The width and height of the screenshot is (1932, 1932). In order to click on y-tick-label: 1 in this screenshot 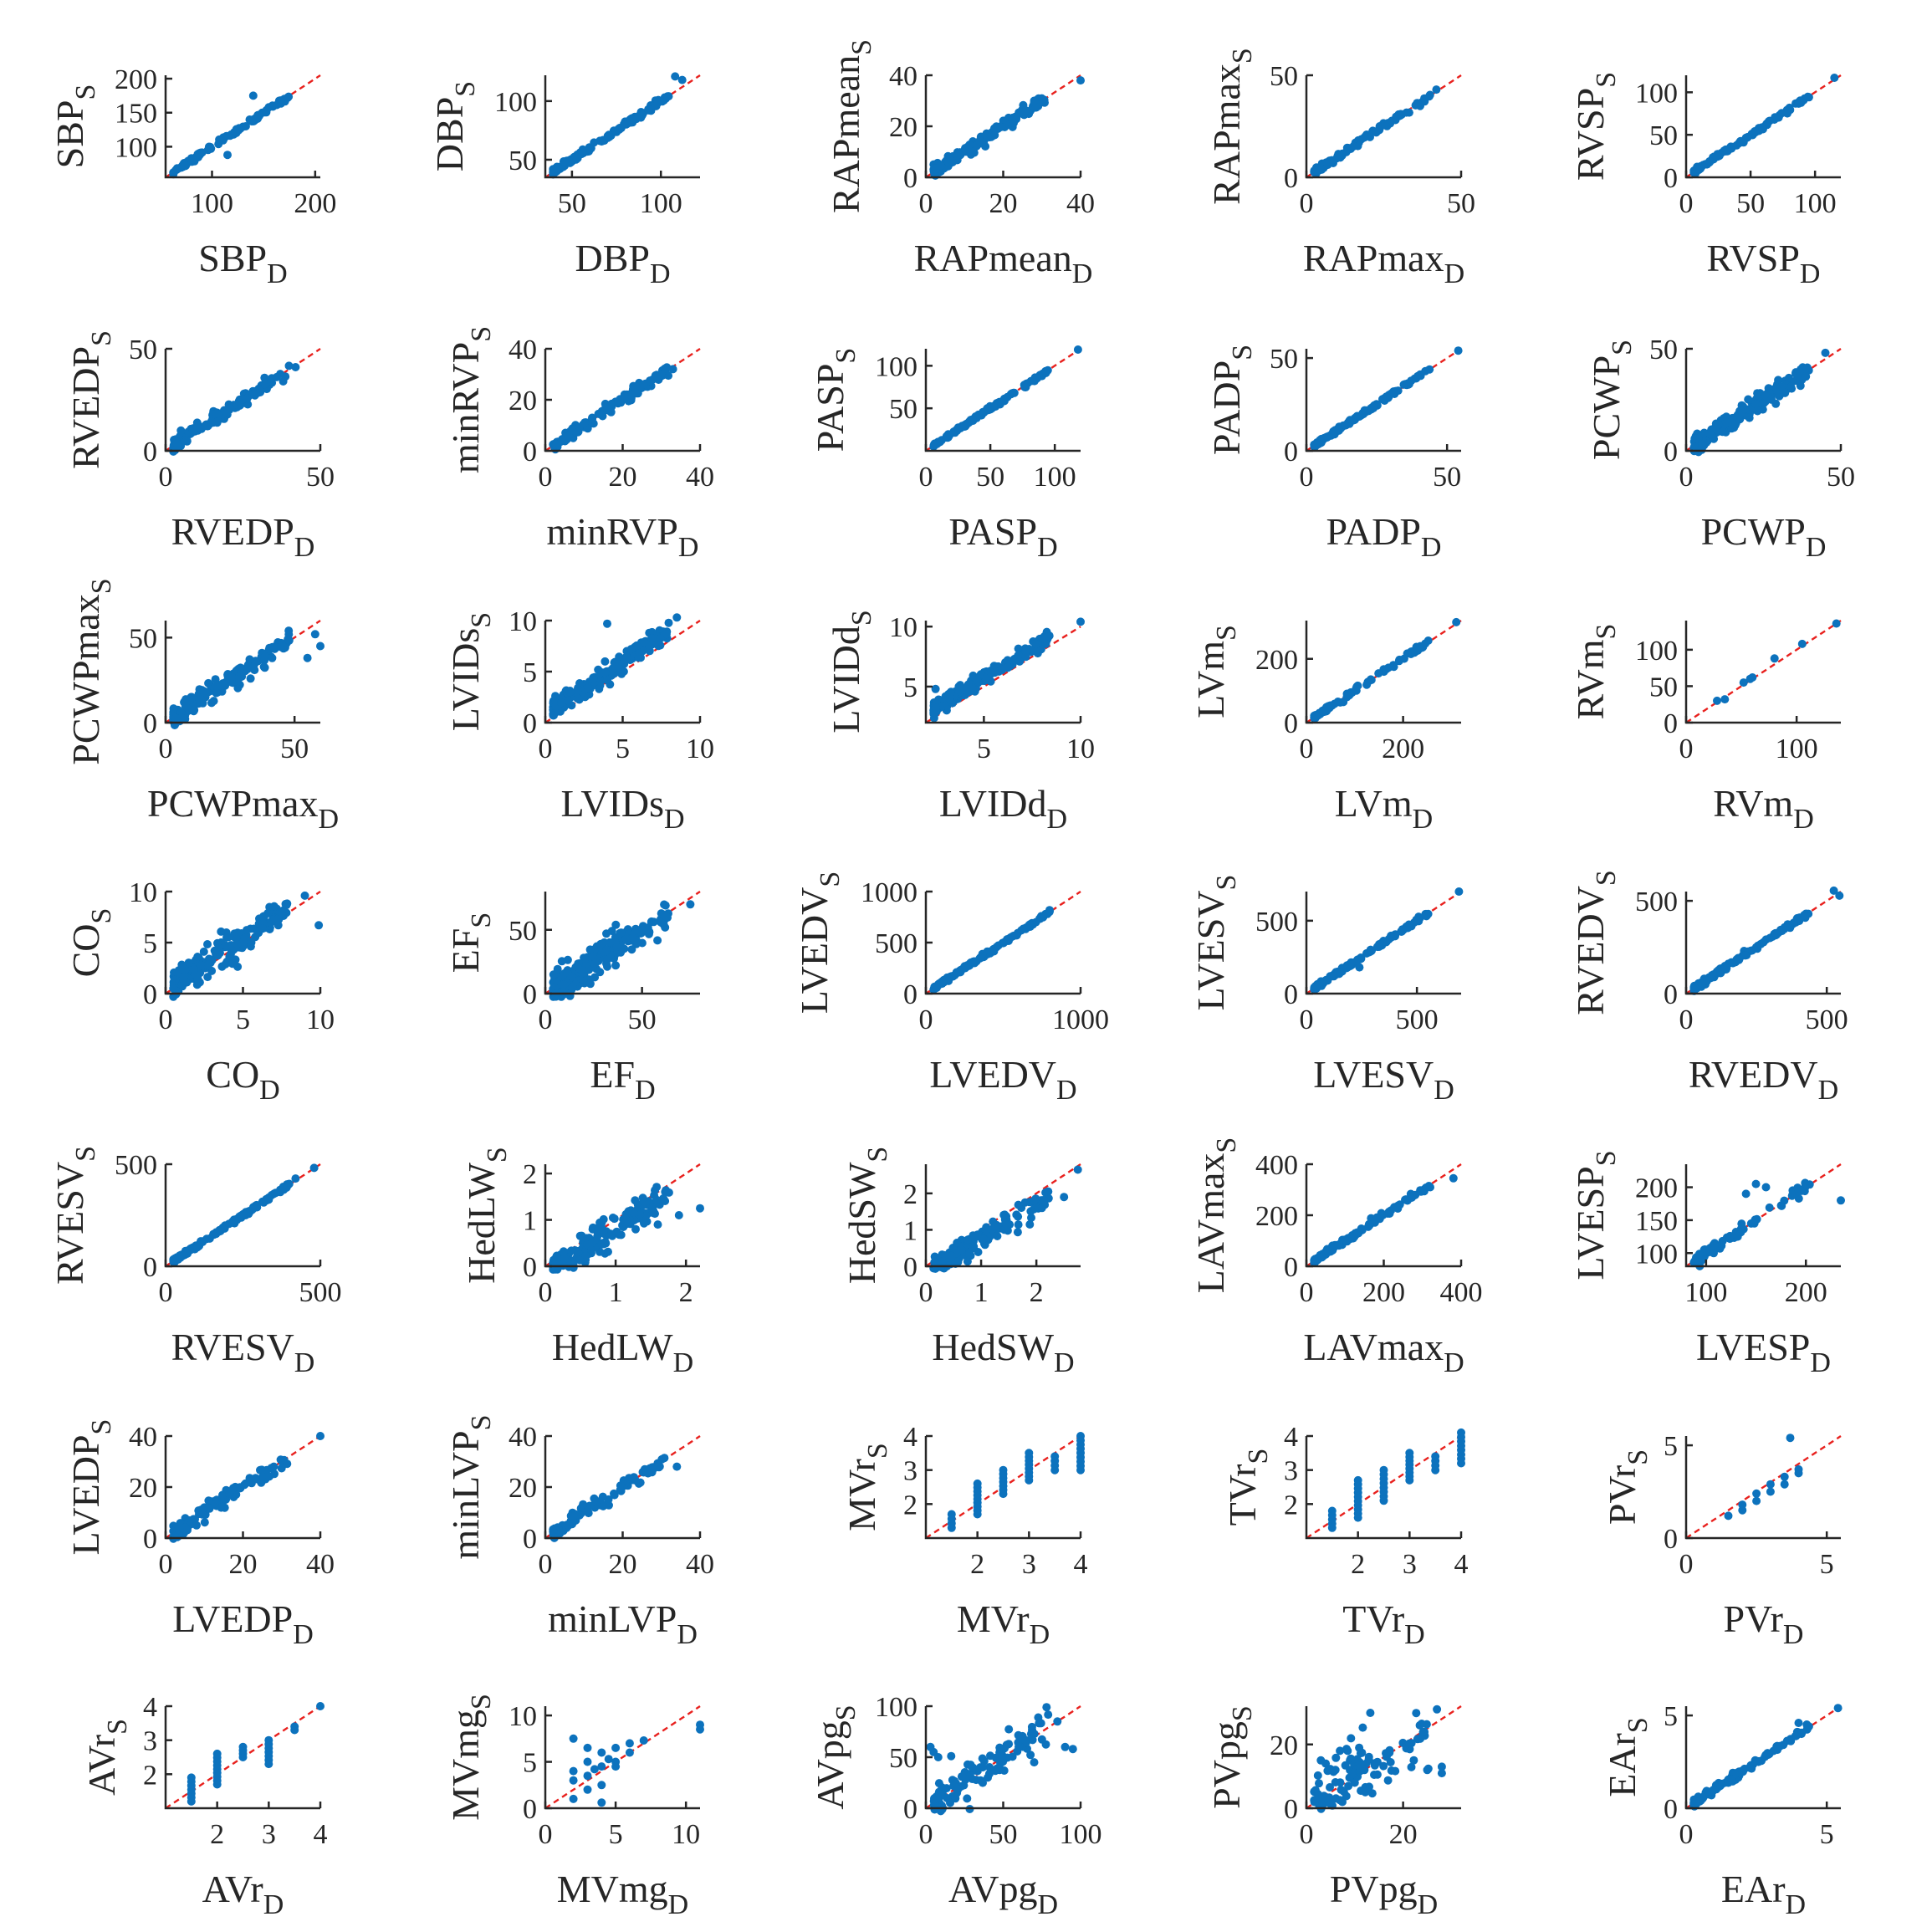, I will do `click(910, 1230)`.